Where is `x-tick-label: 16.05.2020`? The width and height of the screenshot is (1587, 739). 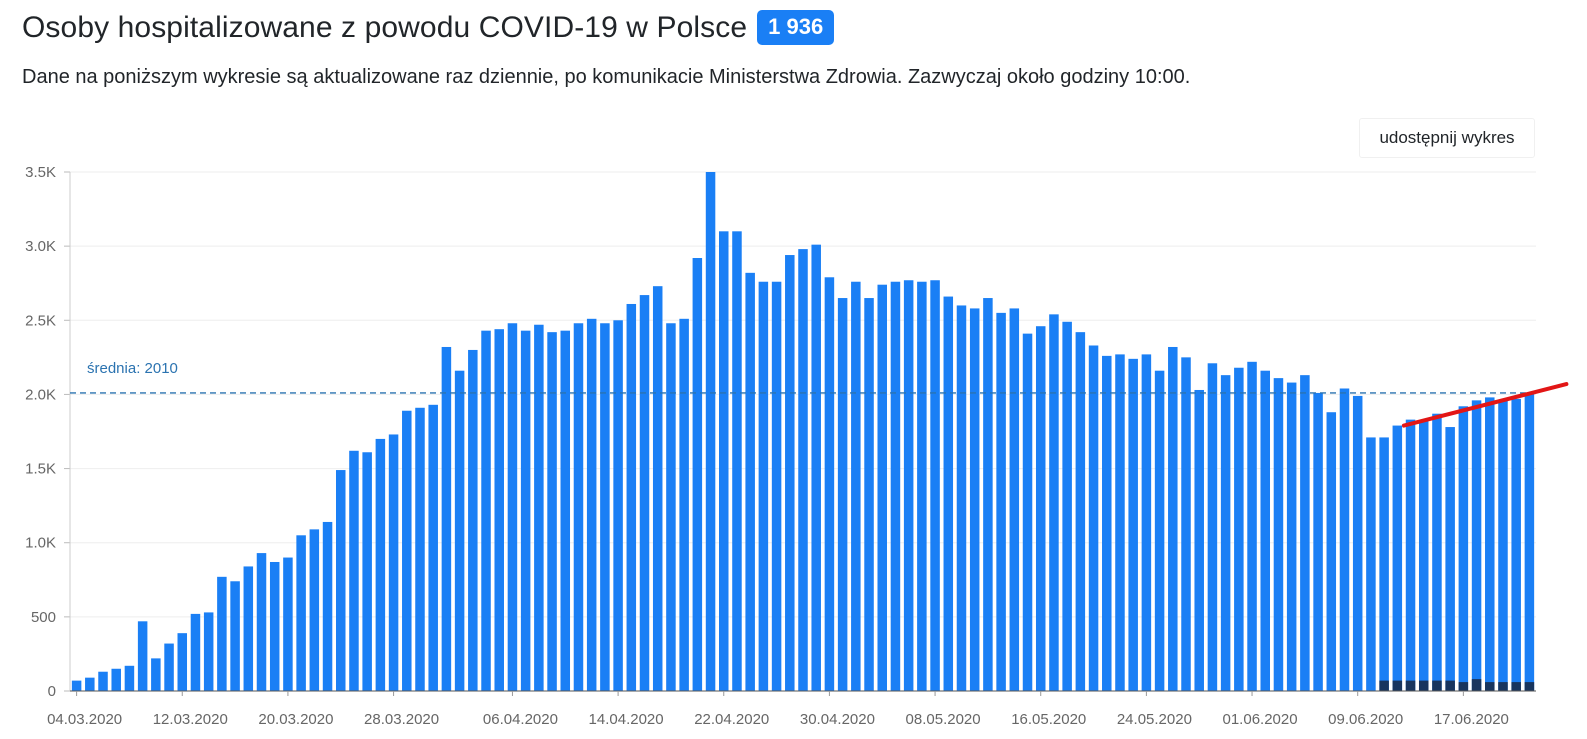 x-tick-label: 16.05.2020 is located at coordinates (1048, 719).